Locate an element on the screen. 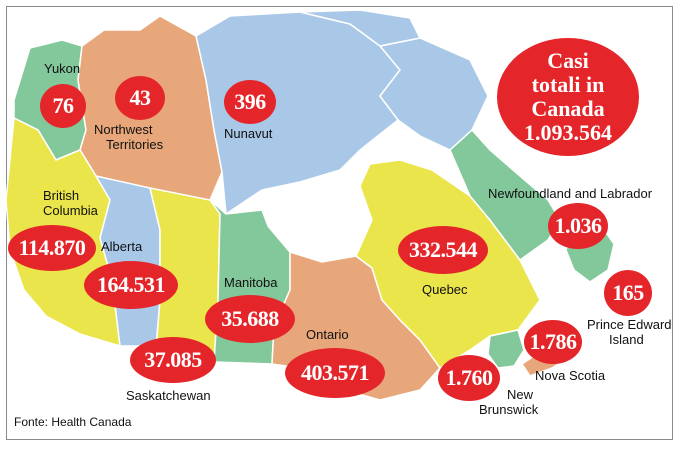 The width and height of the screenshot is (683, 449). case-badge-saskatchewan: 37.085 is located at coordinates (173, 360).